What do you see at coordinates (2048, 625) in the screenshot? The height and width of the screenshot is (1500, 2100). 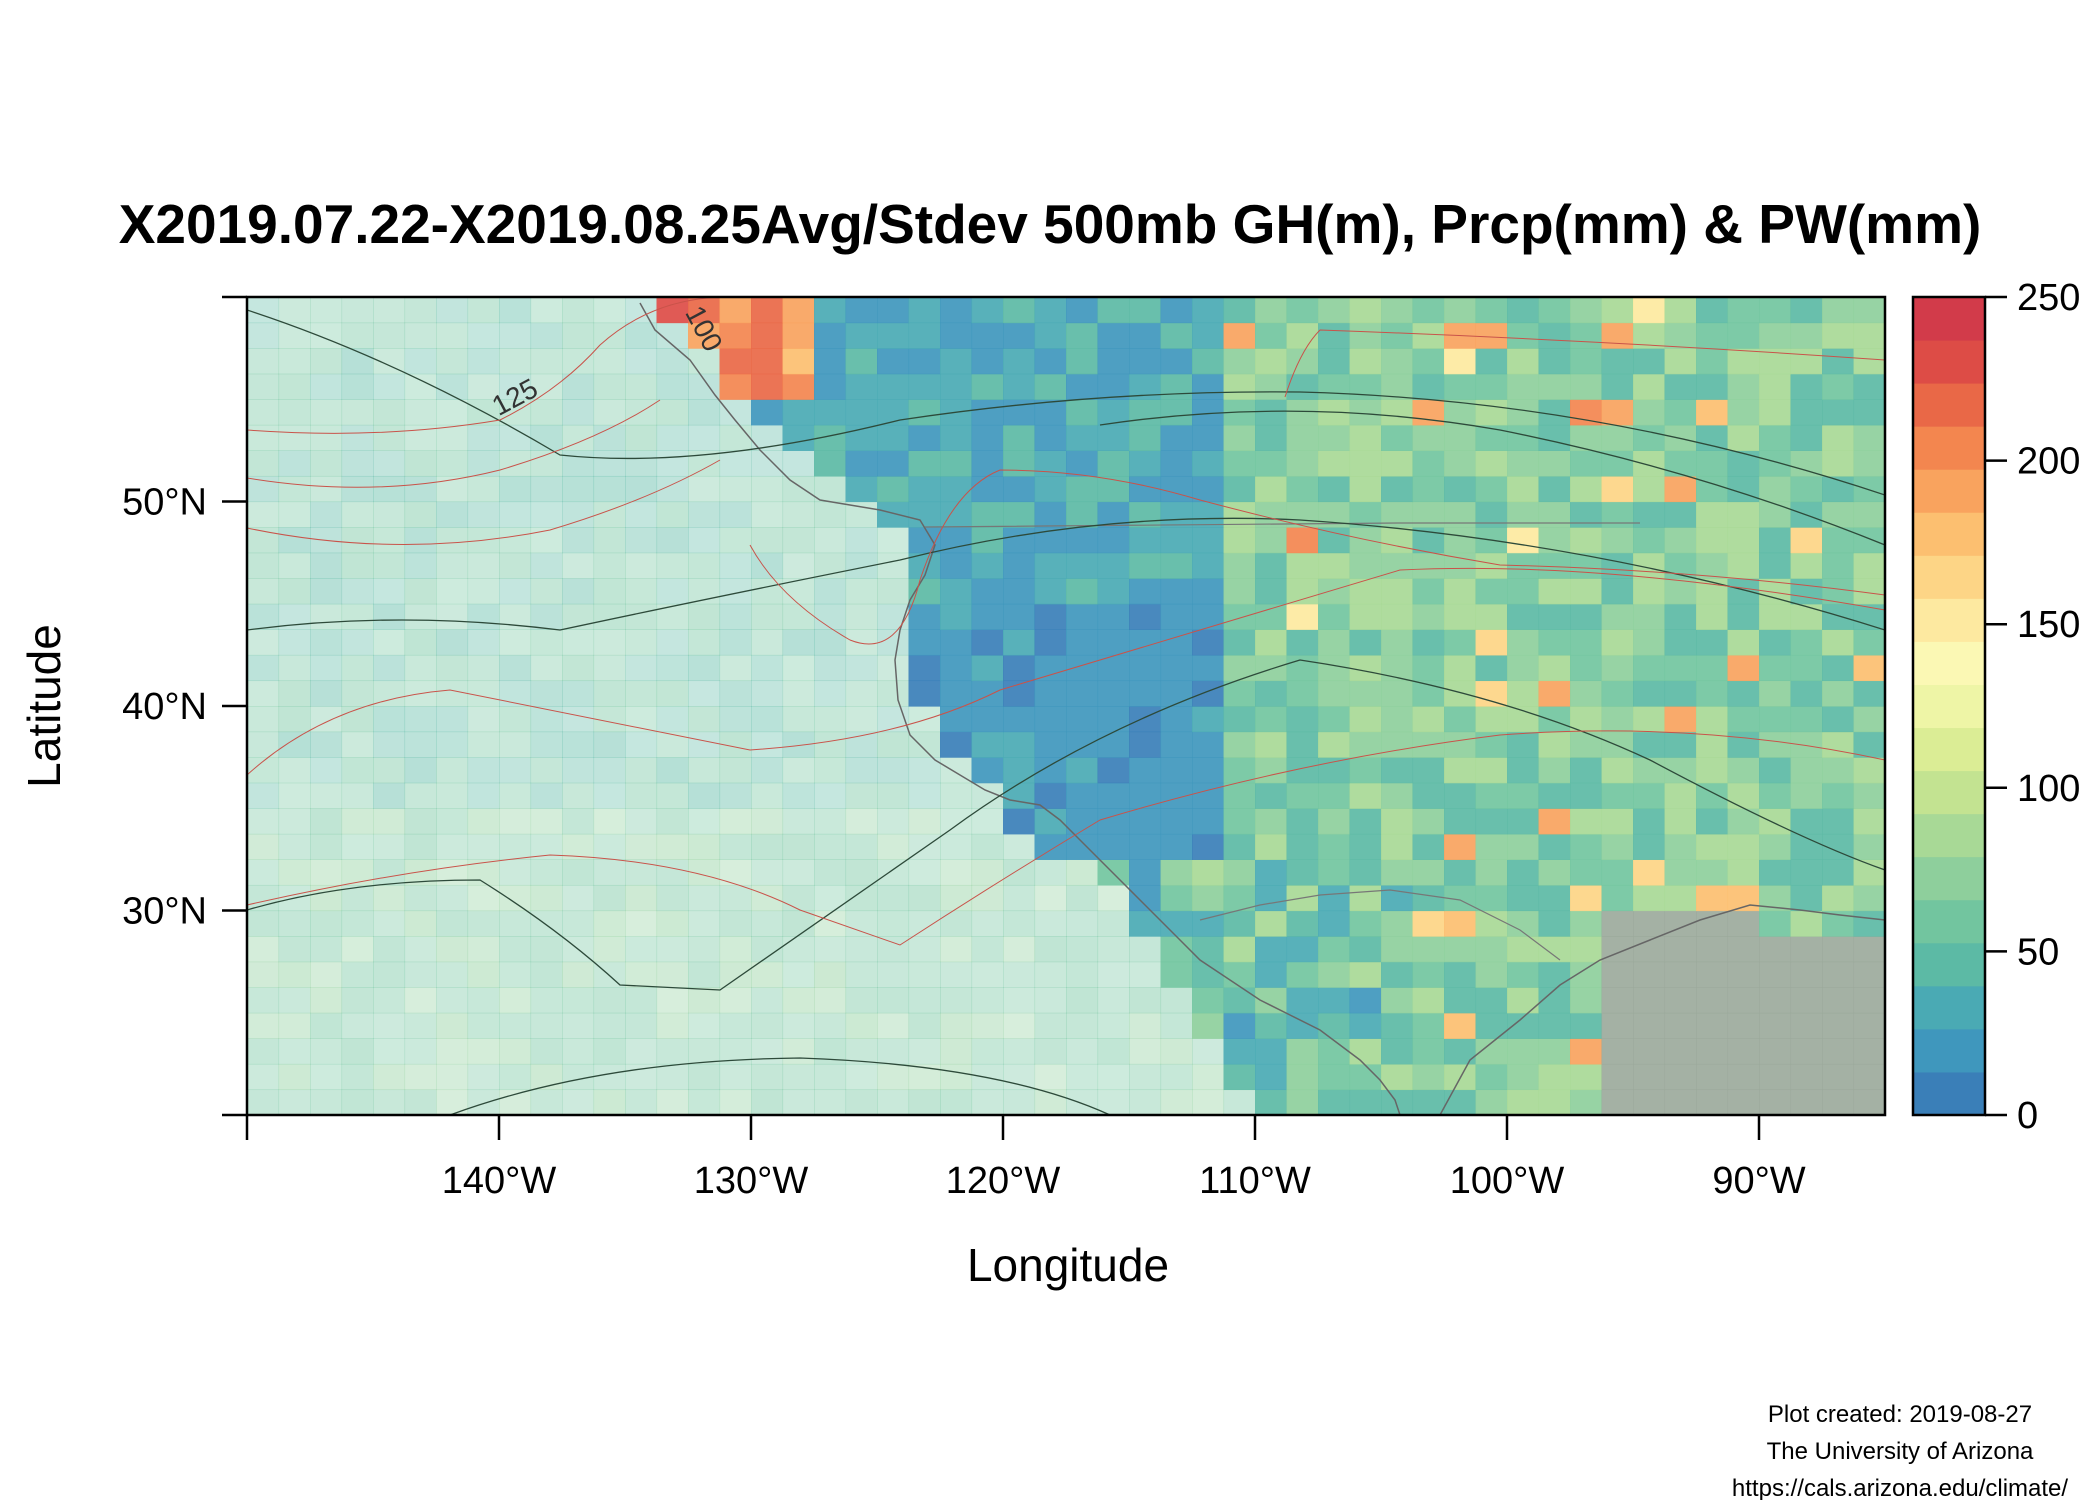 I see `colorbar-tick-label: 150` at bounding box center [2048, 625].